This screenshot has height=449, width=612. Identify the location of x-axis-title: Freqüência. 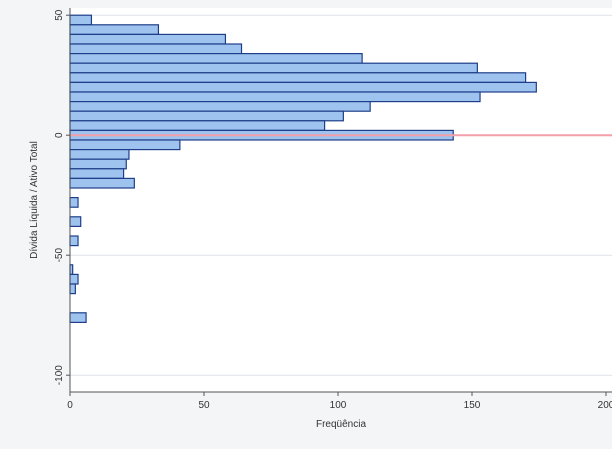
(341, 424).